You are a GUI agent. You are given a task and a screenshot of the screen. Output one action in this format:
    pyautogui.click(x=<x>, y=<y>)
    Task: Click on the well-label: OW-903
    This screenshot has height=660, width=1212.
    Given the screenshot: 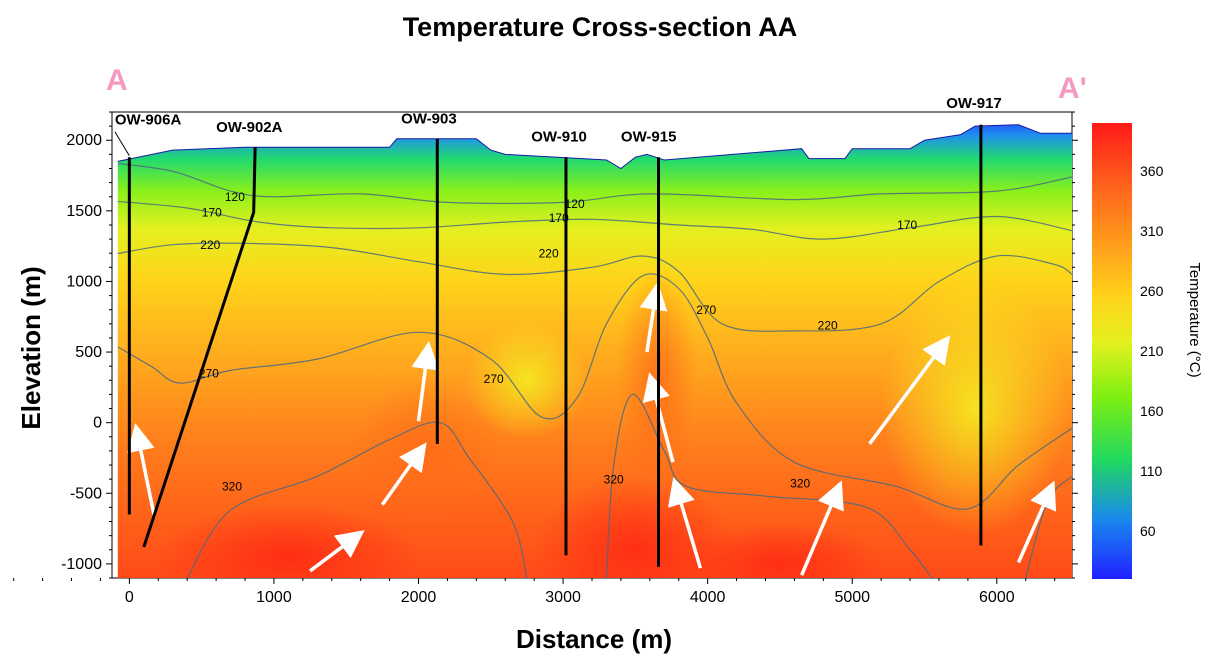 What is the action you would take?
    pyautogui.click(x=429, y=118)
    